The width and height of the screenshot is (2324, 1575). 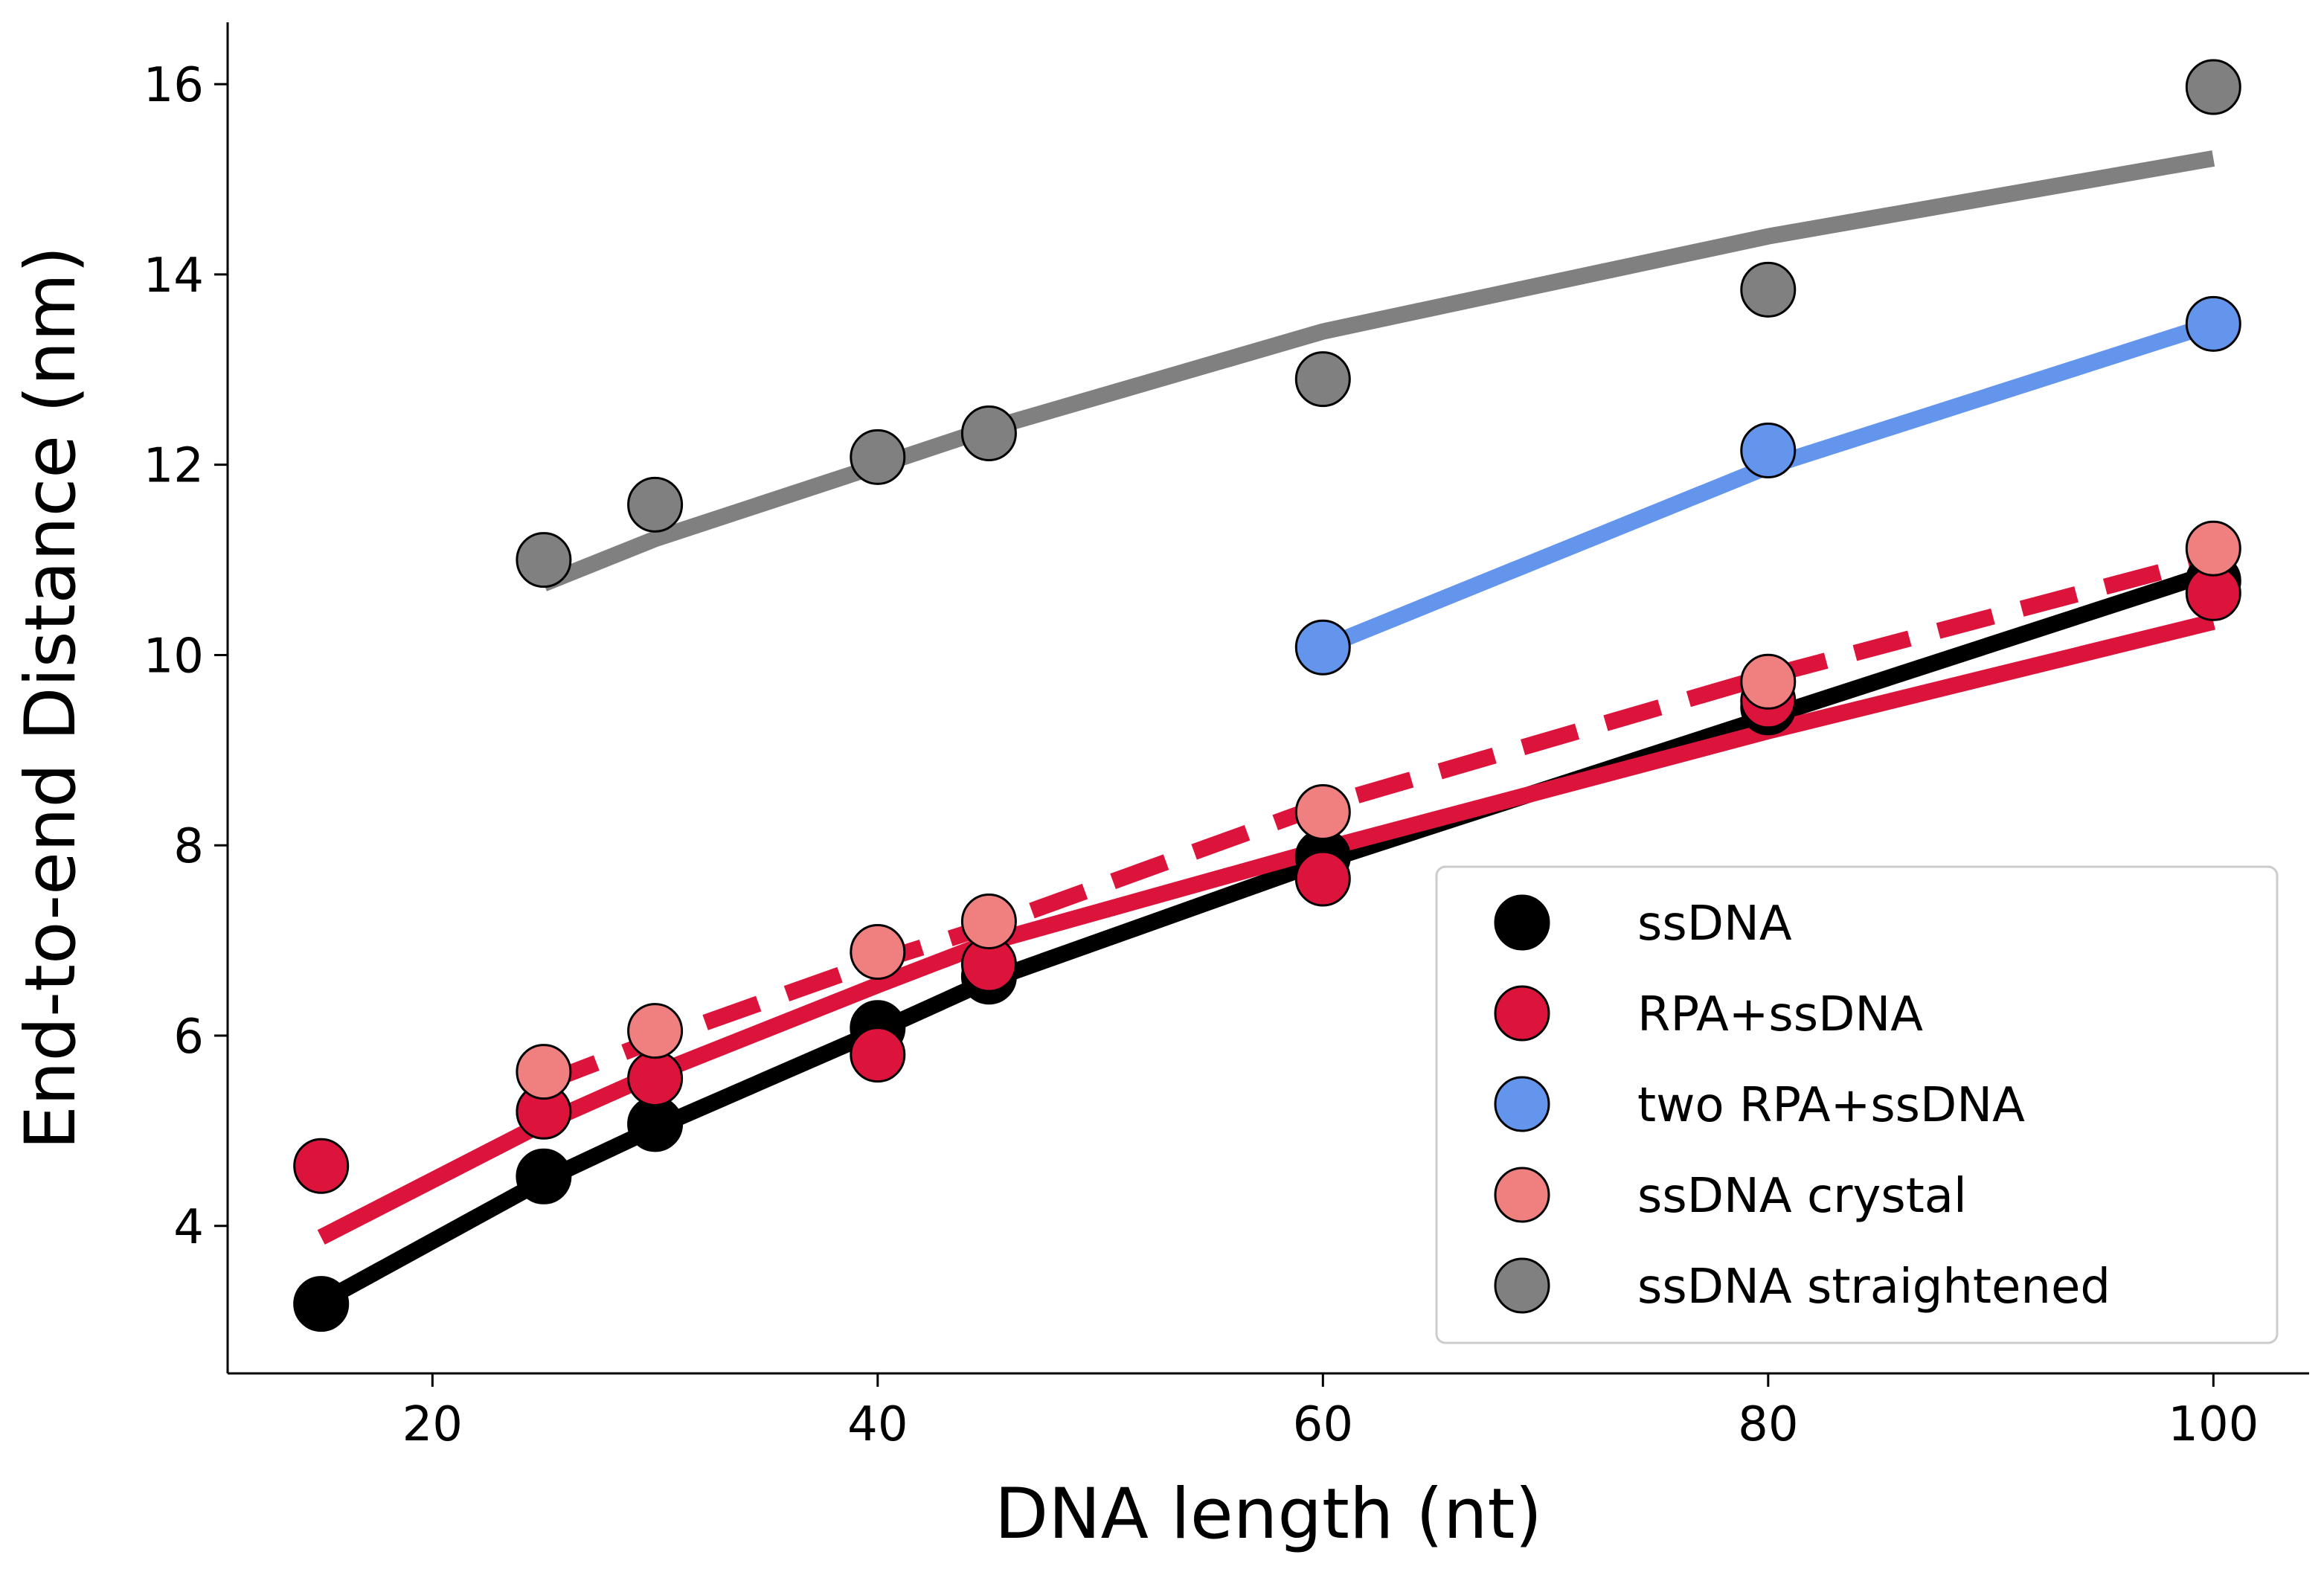 What do you see at coordinates (877, 1424) in the screenshot?
I see `x-tick-label: 40` at bounding box center [877, 1424].